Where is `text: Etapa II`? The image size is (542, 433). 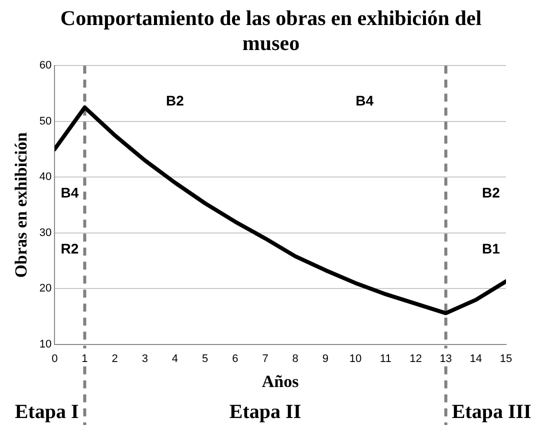
text: Etapa II is located at coordinates (265, 412).